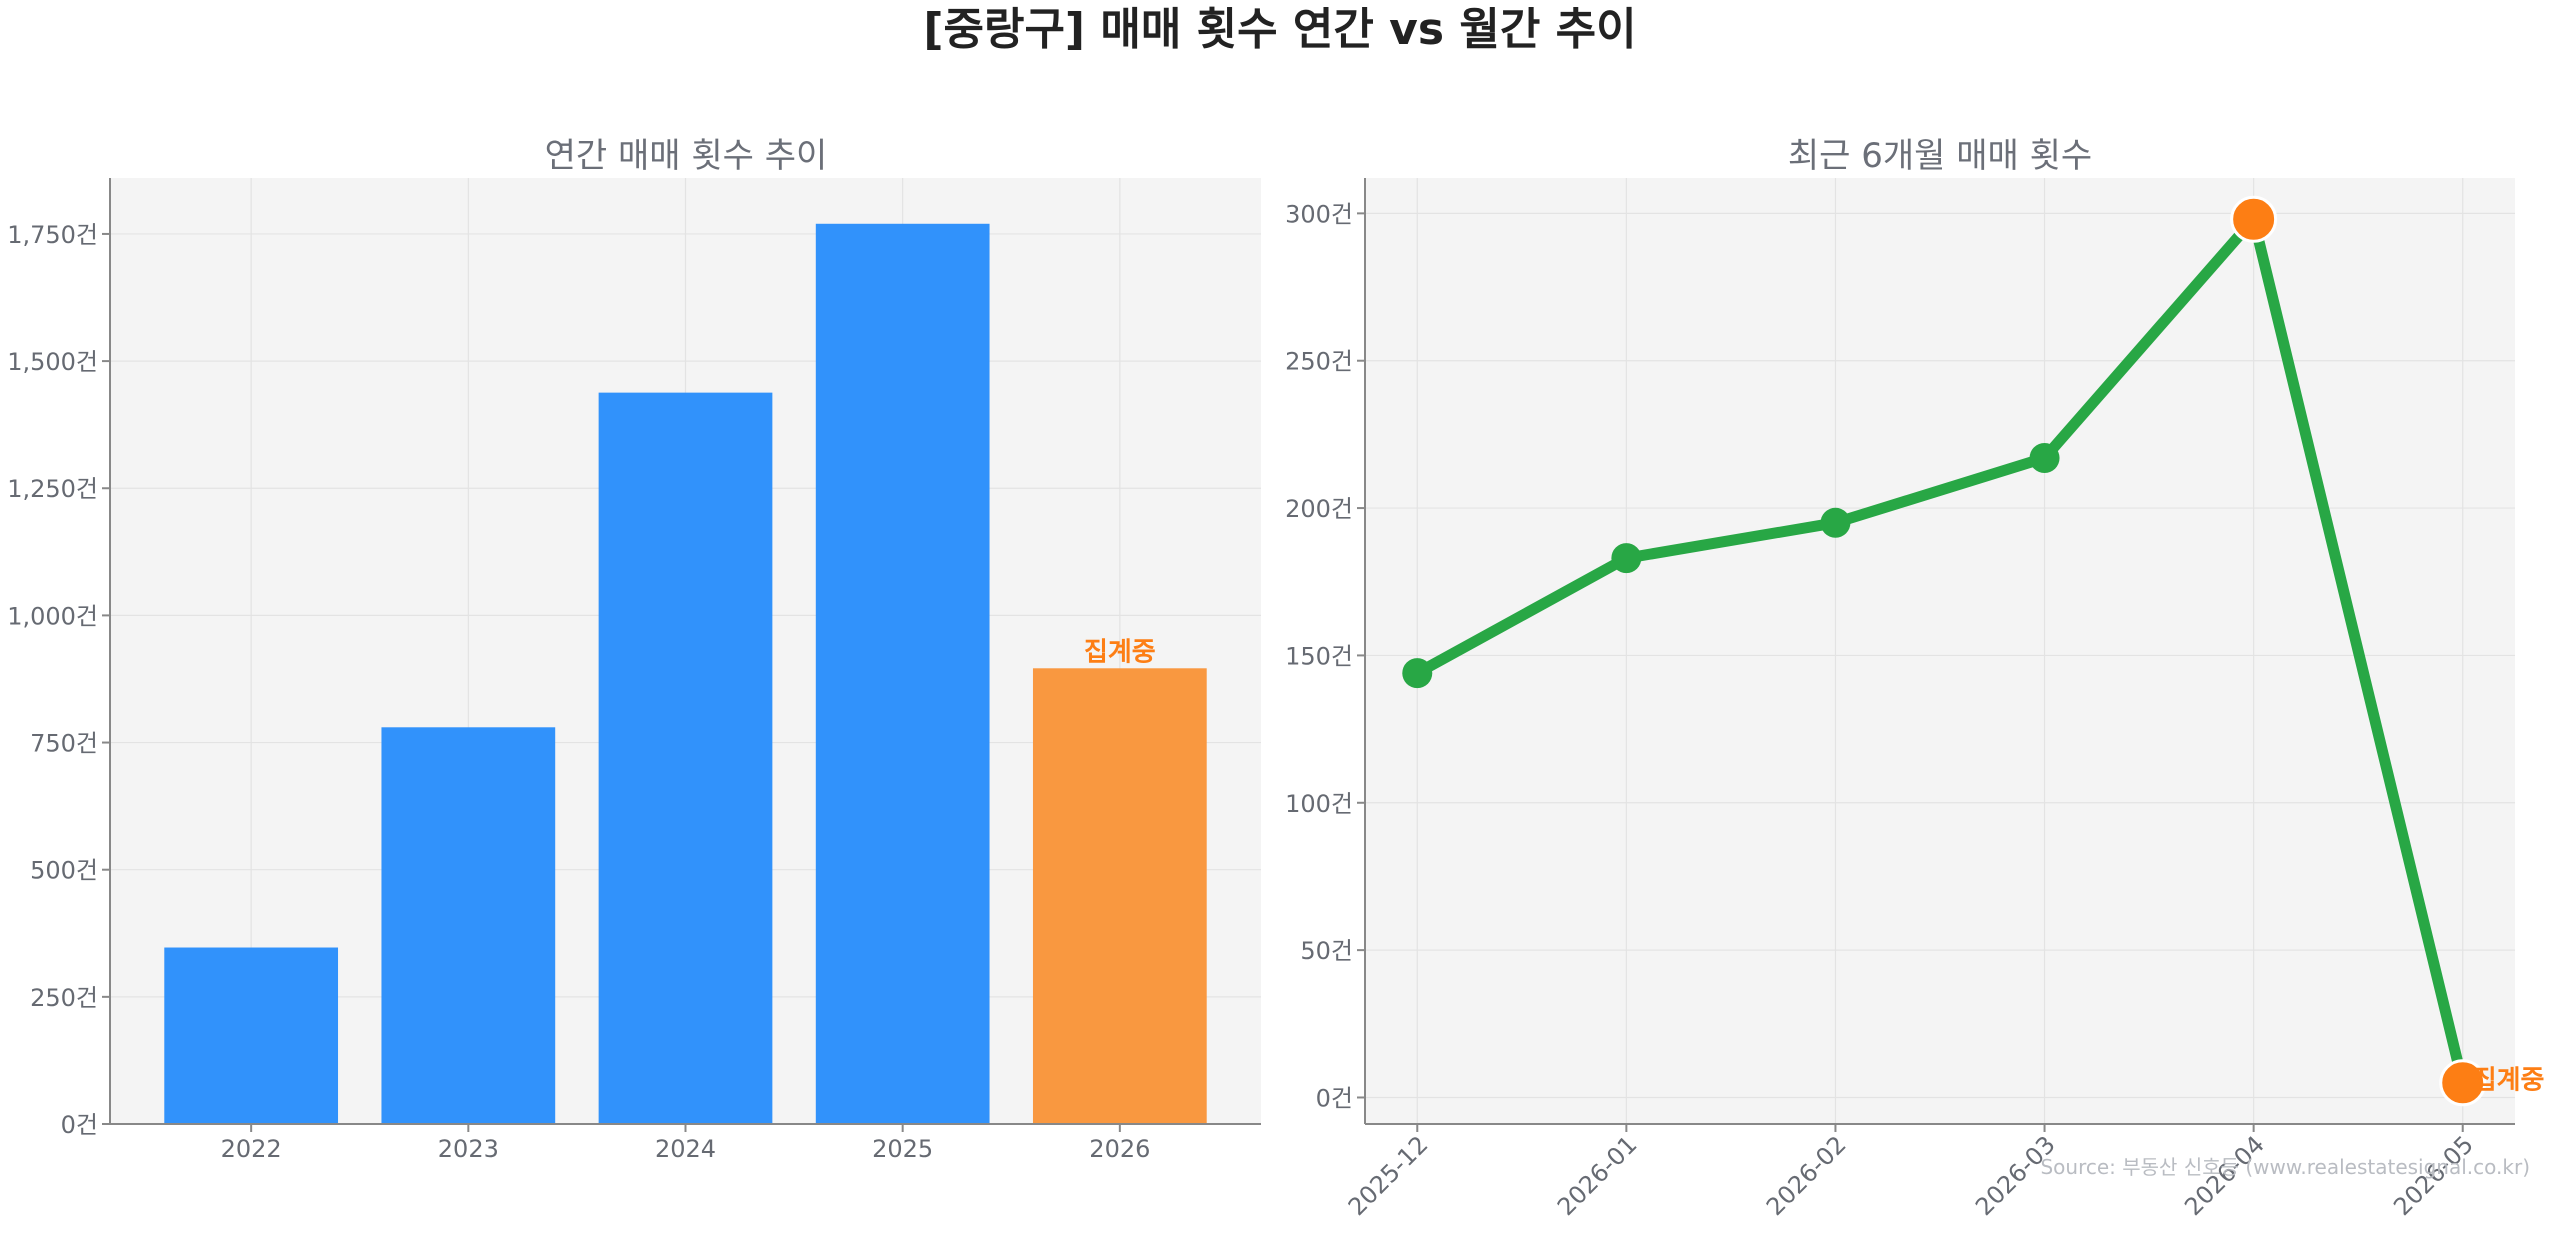 This screenshot has height=1234, width=2560. I want to click on annual-y-tick-label: 500건, so click(64, 871).